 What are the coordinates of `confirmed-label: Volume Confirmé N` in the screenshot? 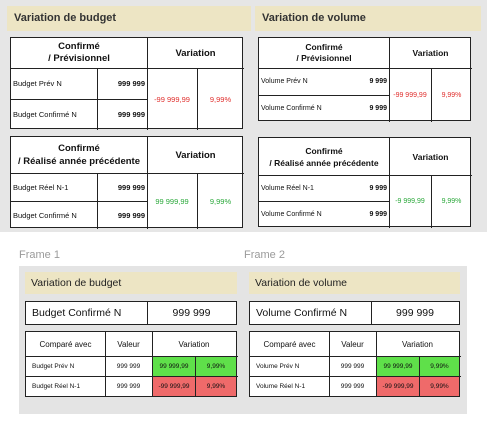 It's located at (302, 313).